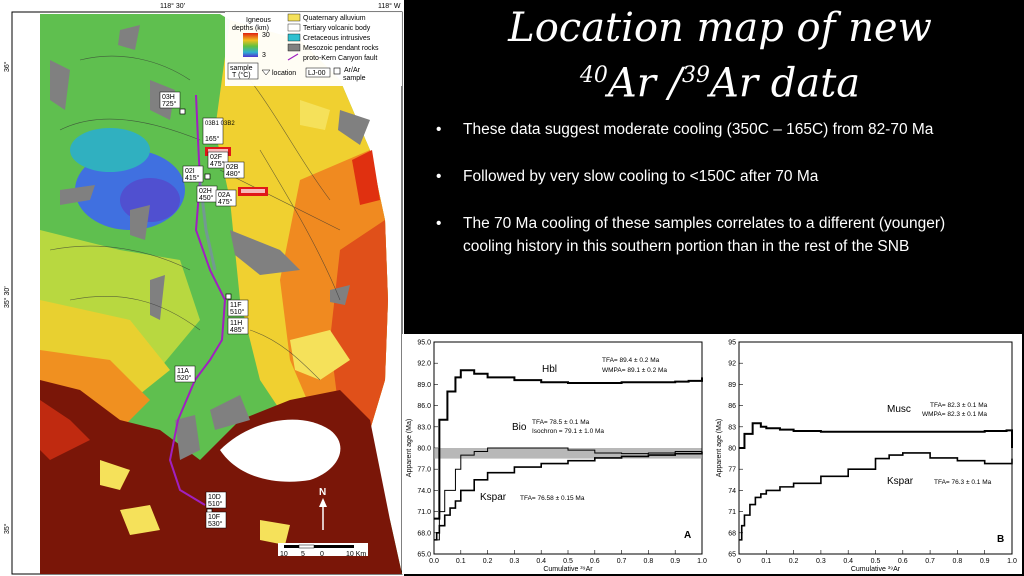 The height and width of the screenshot is (576, 1024). What do you see at coordinates (337, 28) in the screenshot?
I see `legend-item: Tertiary volcanic body` at bounding box center [337, 28].